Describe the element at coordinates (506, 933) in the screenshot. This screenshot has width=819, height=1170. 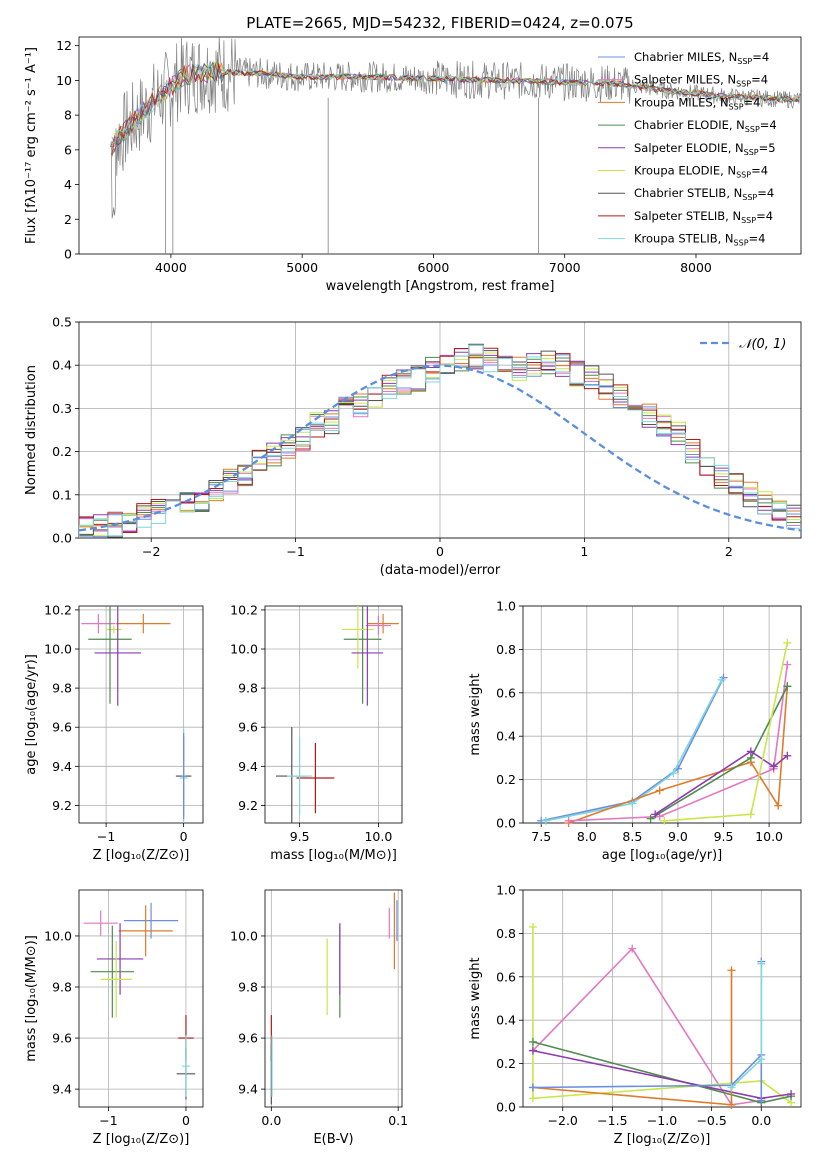
I see `y-tick-label: 0.8` at that location.